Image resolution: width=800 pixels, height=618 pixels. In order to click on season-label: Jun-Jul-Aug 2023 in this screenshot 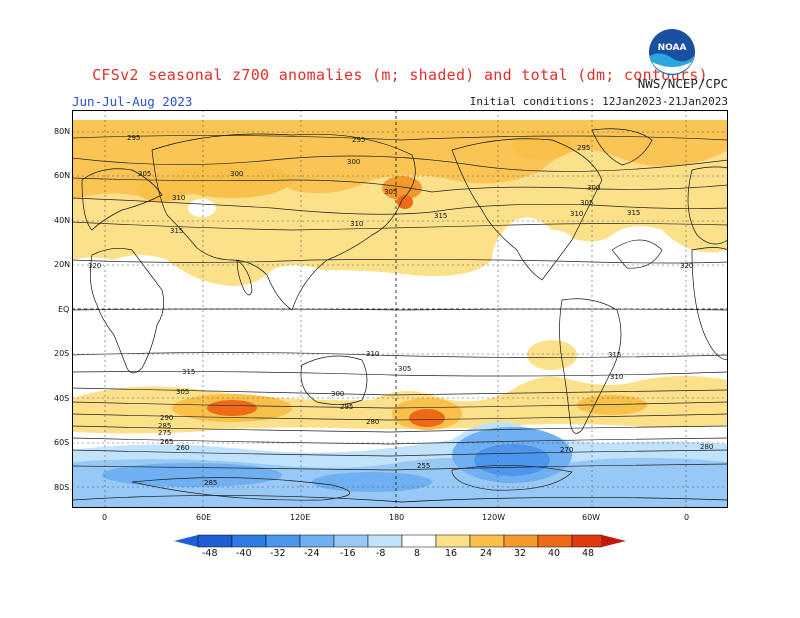, I will do `click(132, 101)`.